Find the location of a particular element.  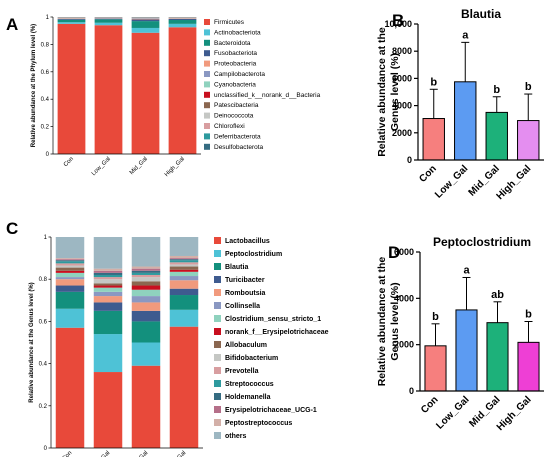

a-bar-low-gal-firmicutes is located at coordinates (108, 89).